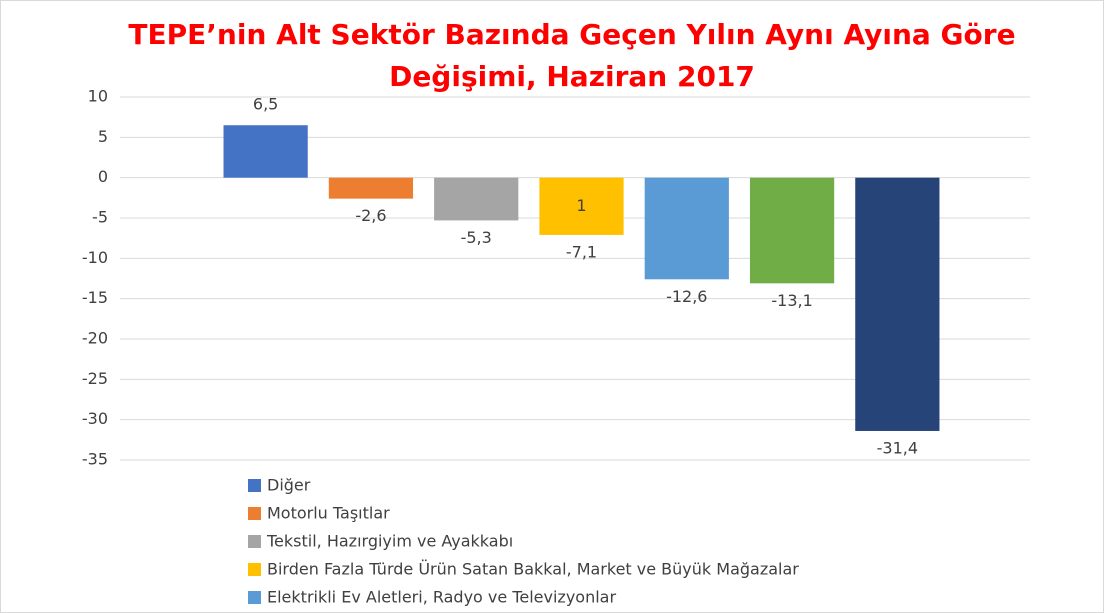  I want to click on data-label: -5,3, so click(476, 237).